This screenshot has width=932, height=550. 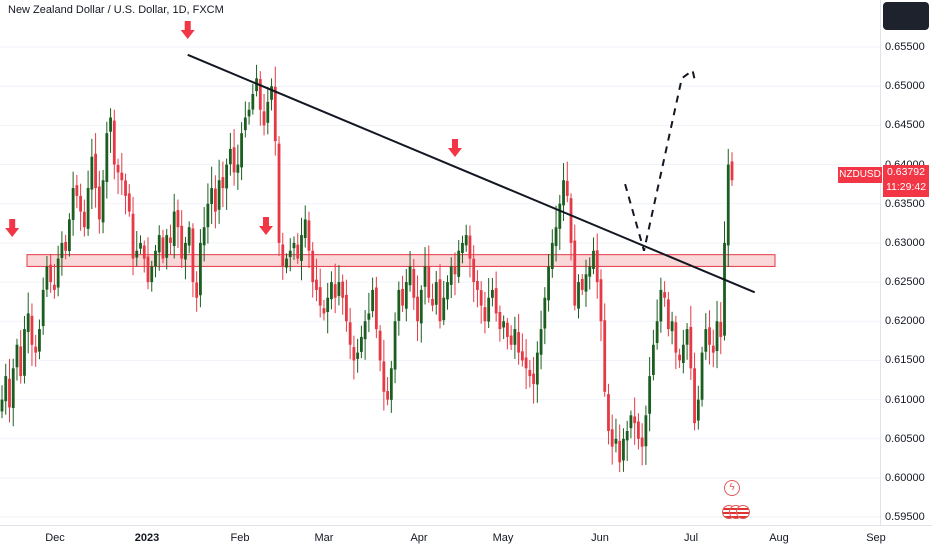 I want to click on price-tick-label: 0.60500, so click(x=905, y=438).